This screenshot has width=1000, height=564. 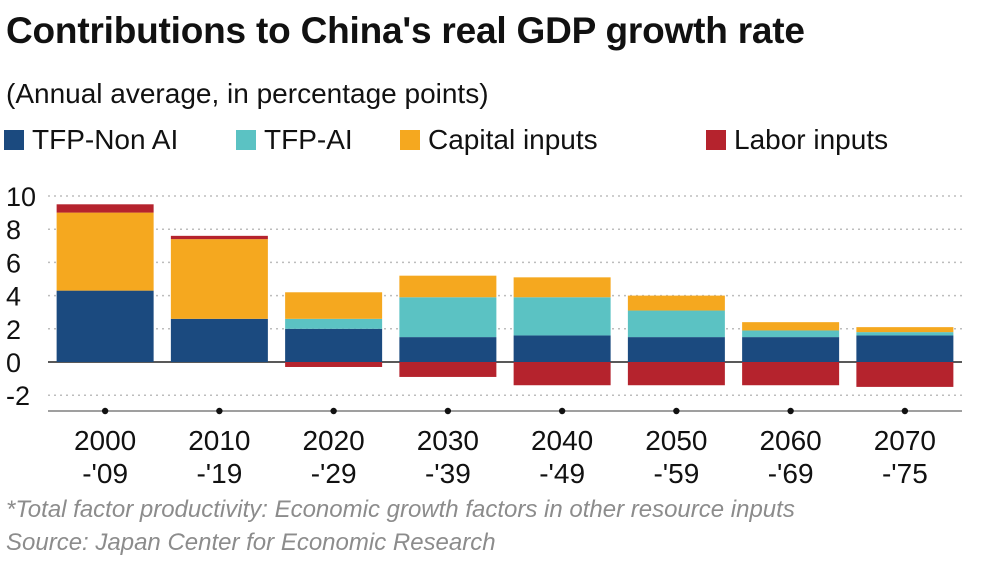 What do you see at coordinates (13, 297) in the screenshot?
I see `y-tick-label: 4` at bounding box center [13, 297].